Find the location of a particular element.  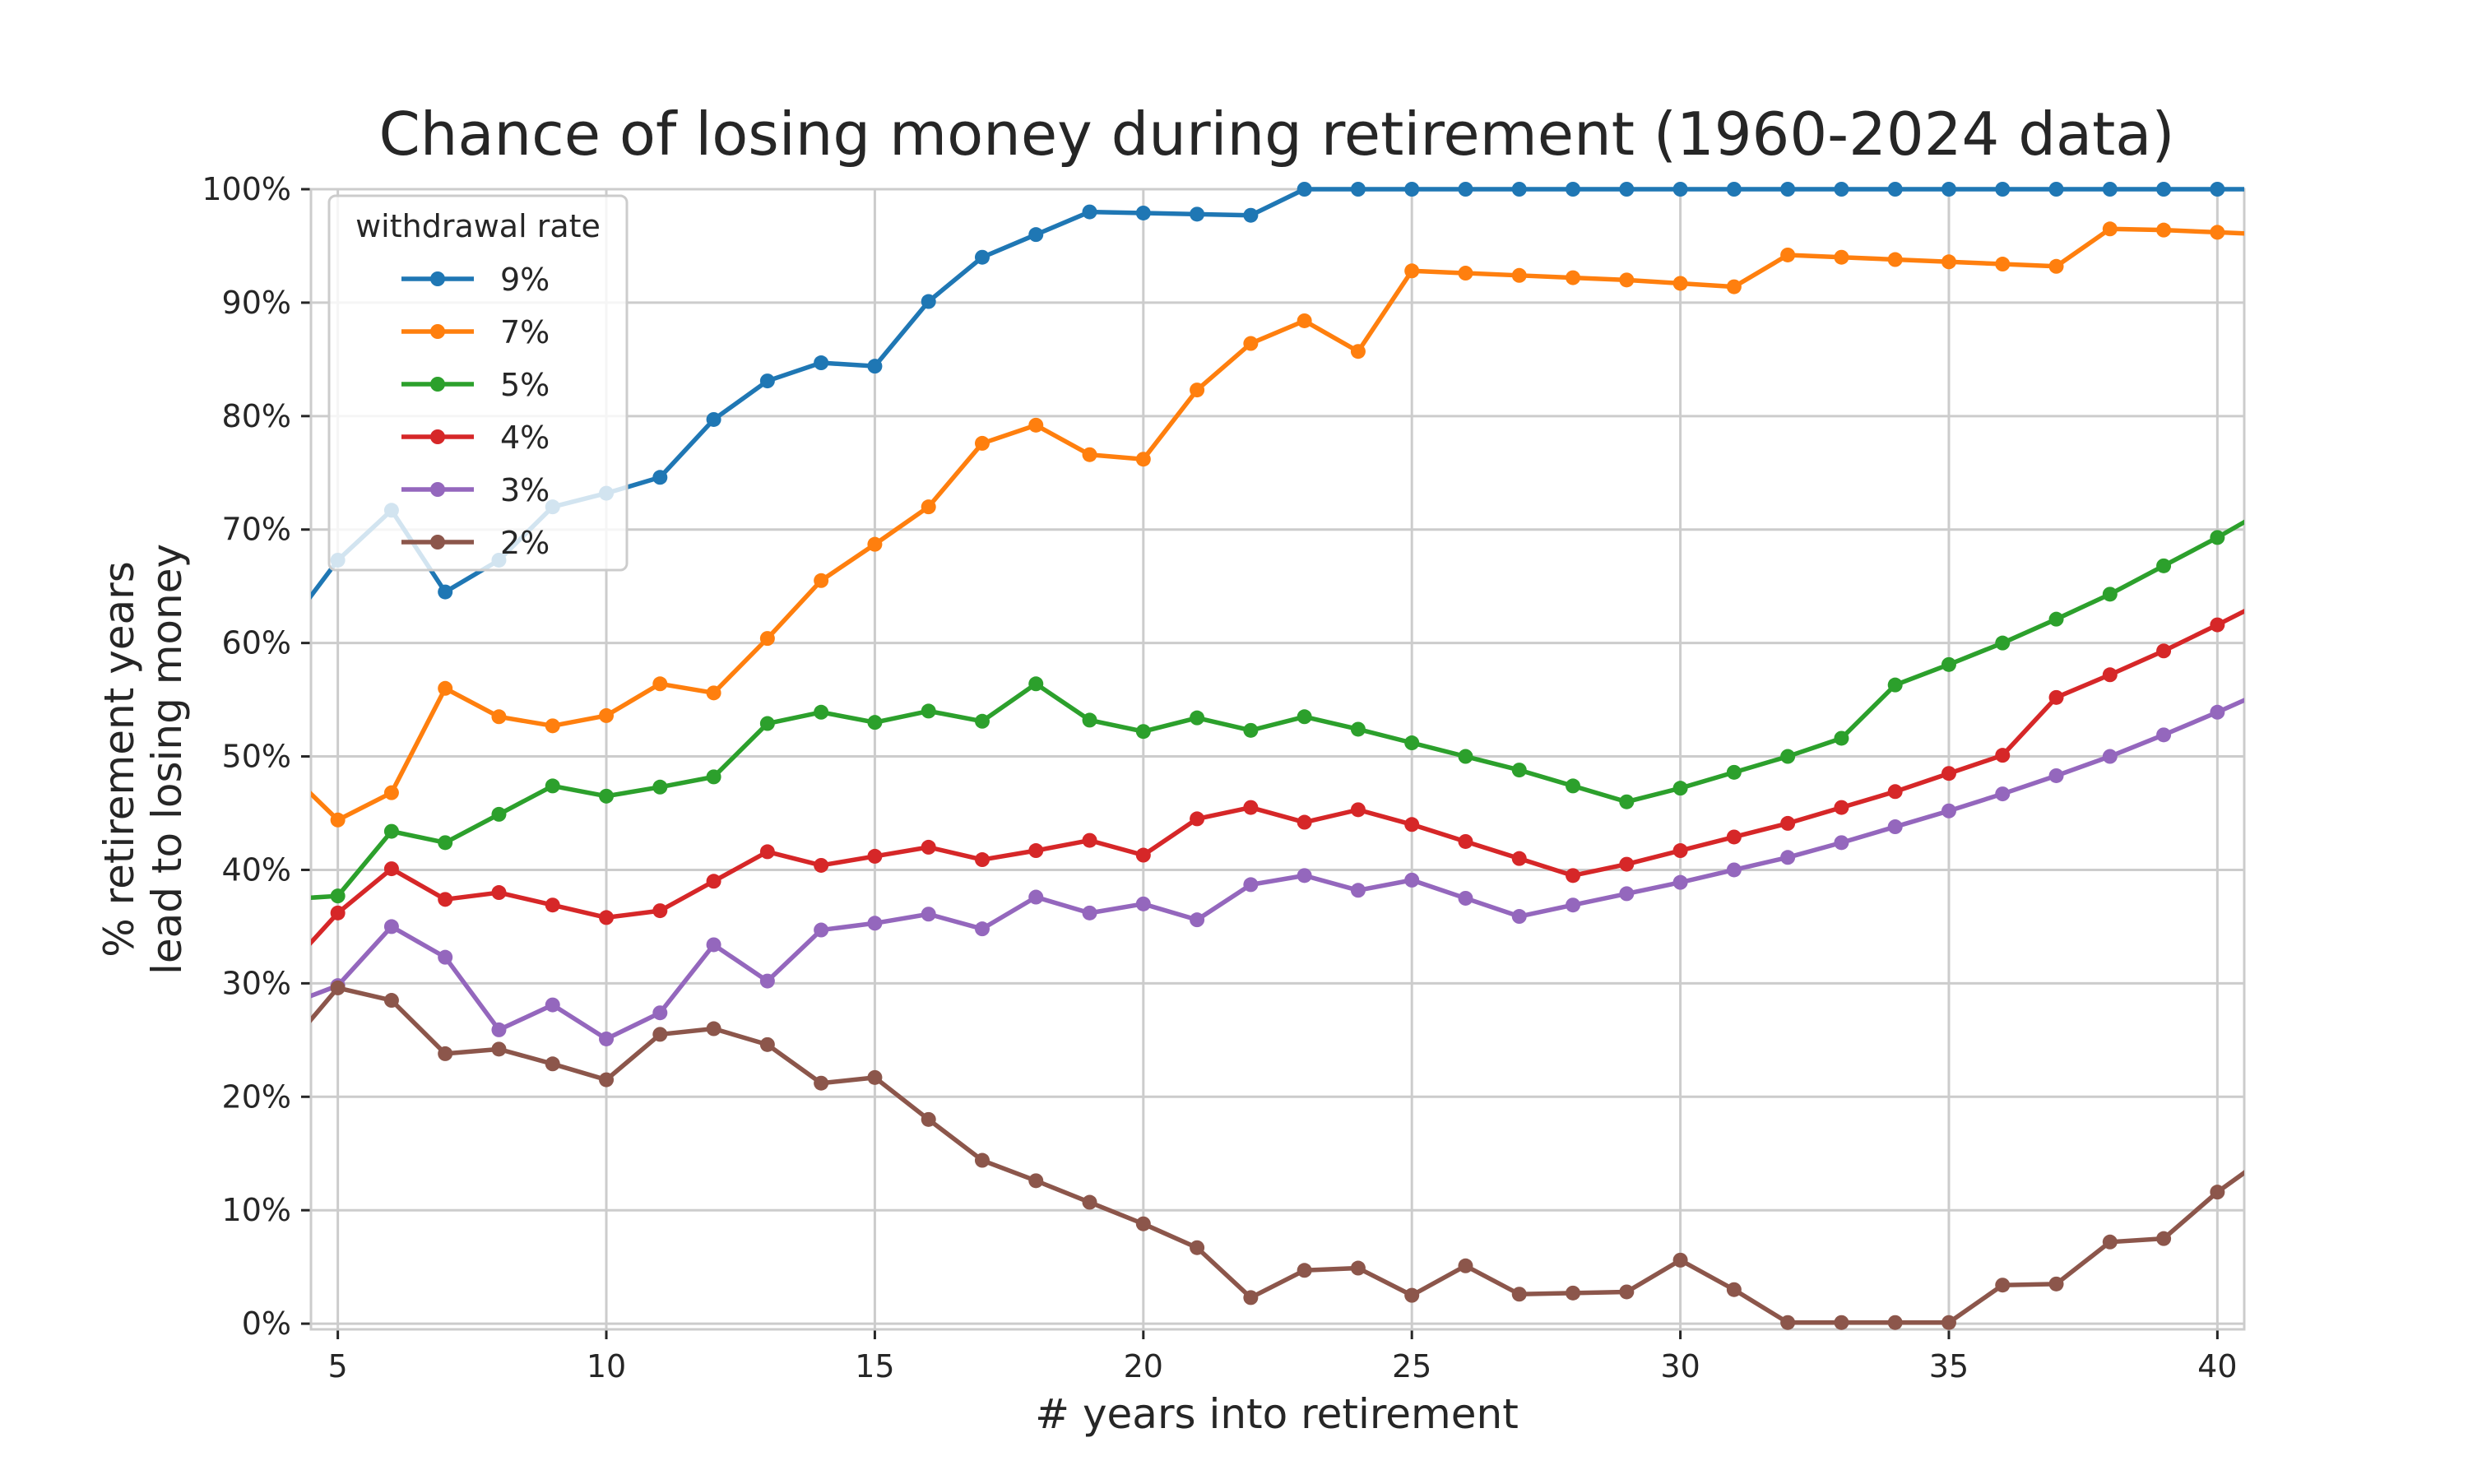

x-tick-label: 25 is located at coordinates (1411, 1366).